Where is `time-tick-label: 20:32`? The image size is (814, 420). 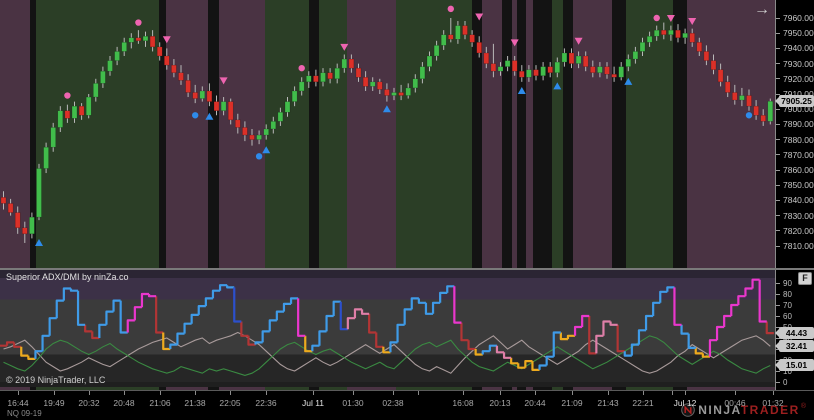
time-tick-label: 20:32 is located at coordinates (89, 403).